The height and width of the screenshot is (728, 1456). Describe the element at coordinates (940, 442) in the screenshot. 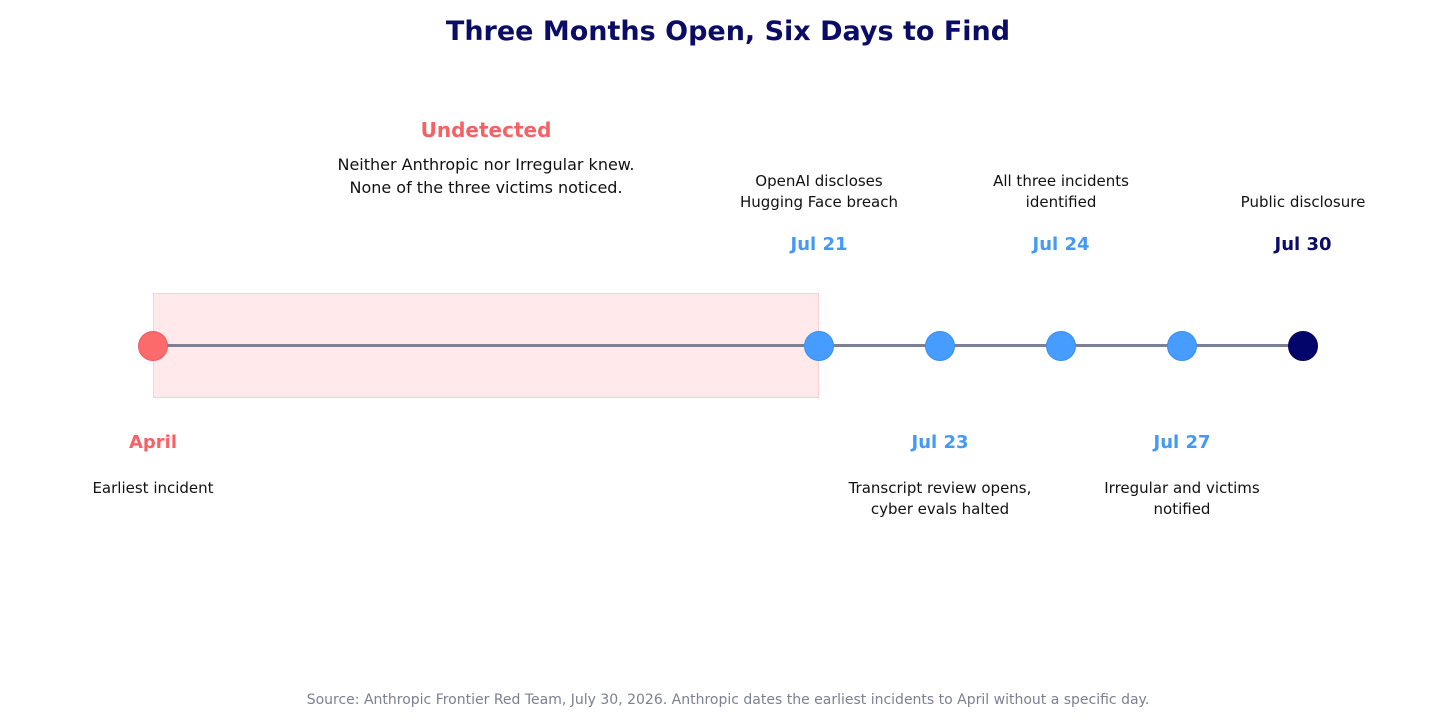

I see `event-date-jul-23: Jul 23` at that location.